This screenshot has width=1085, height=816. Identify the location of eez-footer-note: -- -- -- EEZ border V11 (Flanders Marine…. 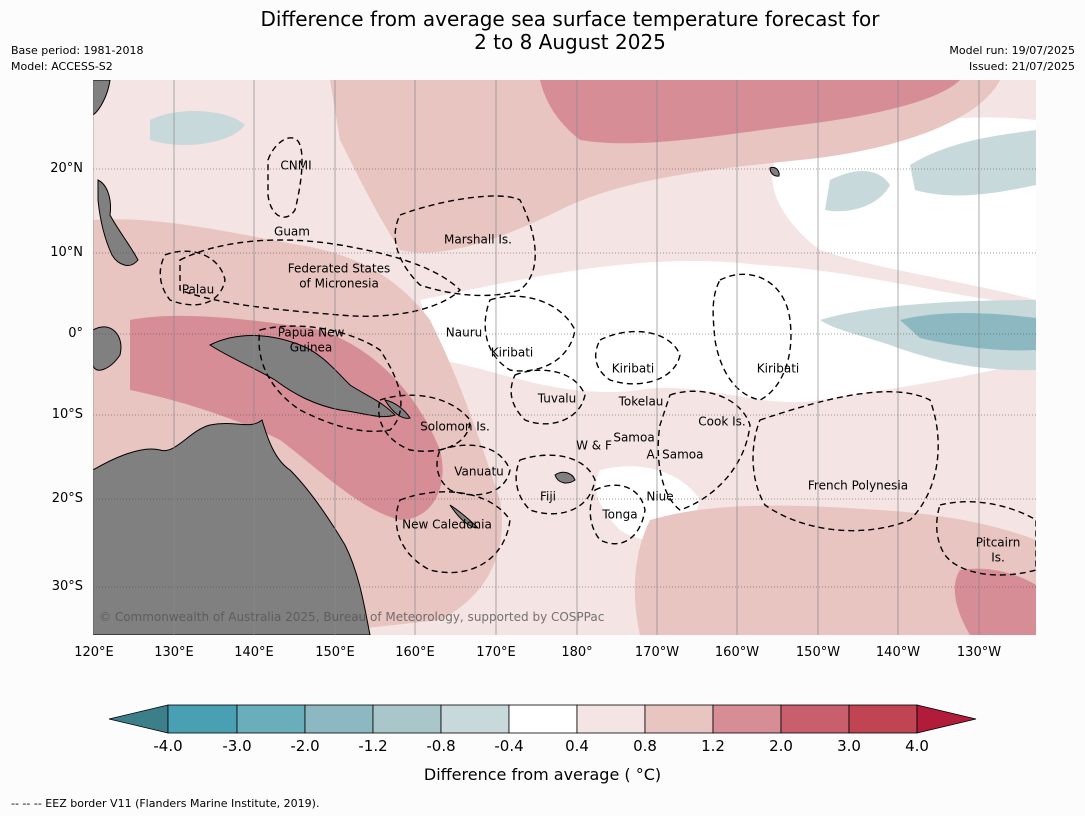
(165, 803).